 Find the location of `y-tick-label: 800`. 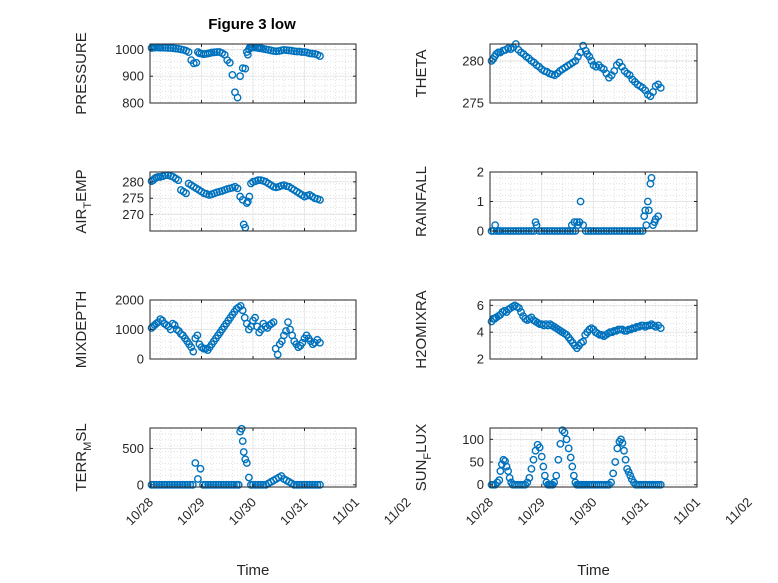

y-tick-label: 800 is located at coordinates (133, 103).